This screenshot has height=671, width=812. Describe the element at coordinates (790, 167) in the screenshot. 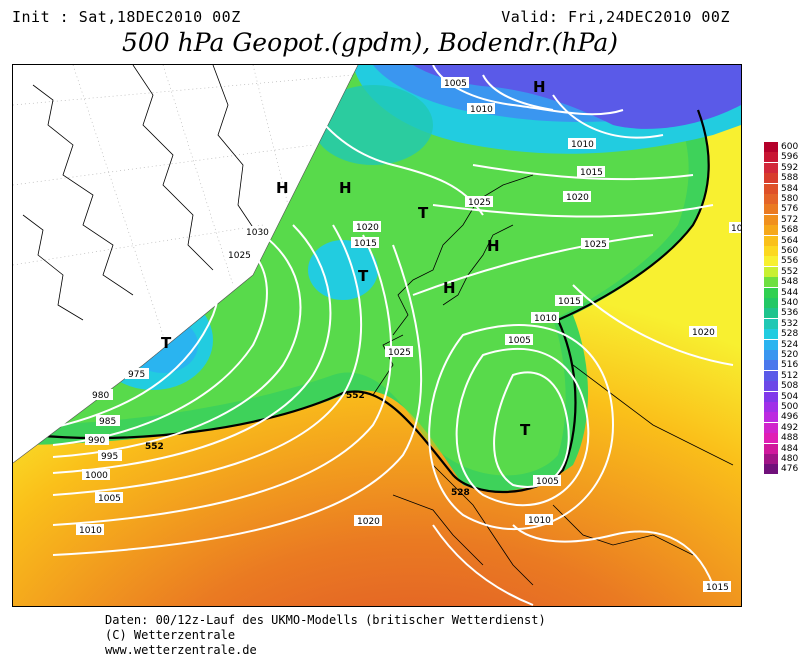

I see `legend-label: 592` at that location.